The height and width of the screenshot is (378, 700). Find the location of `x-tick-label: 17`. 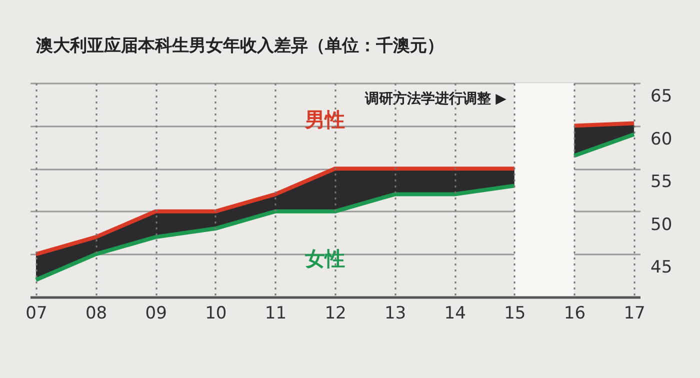

x-tick-label: 17 is located at coordinates (635, 314).